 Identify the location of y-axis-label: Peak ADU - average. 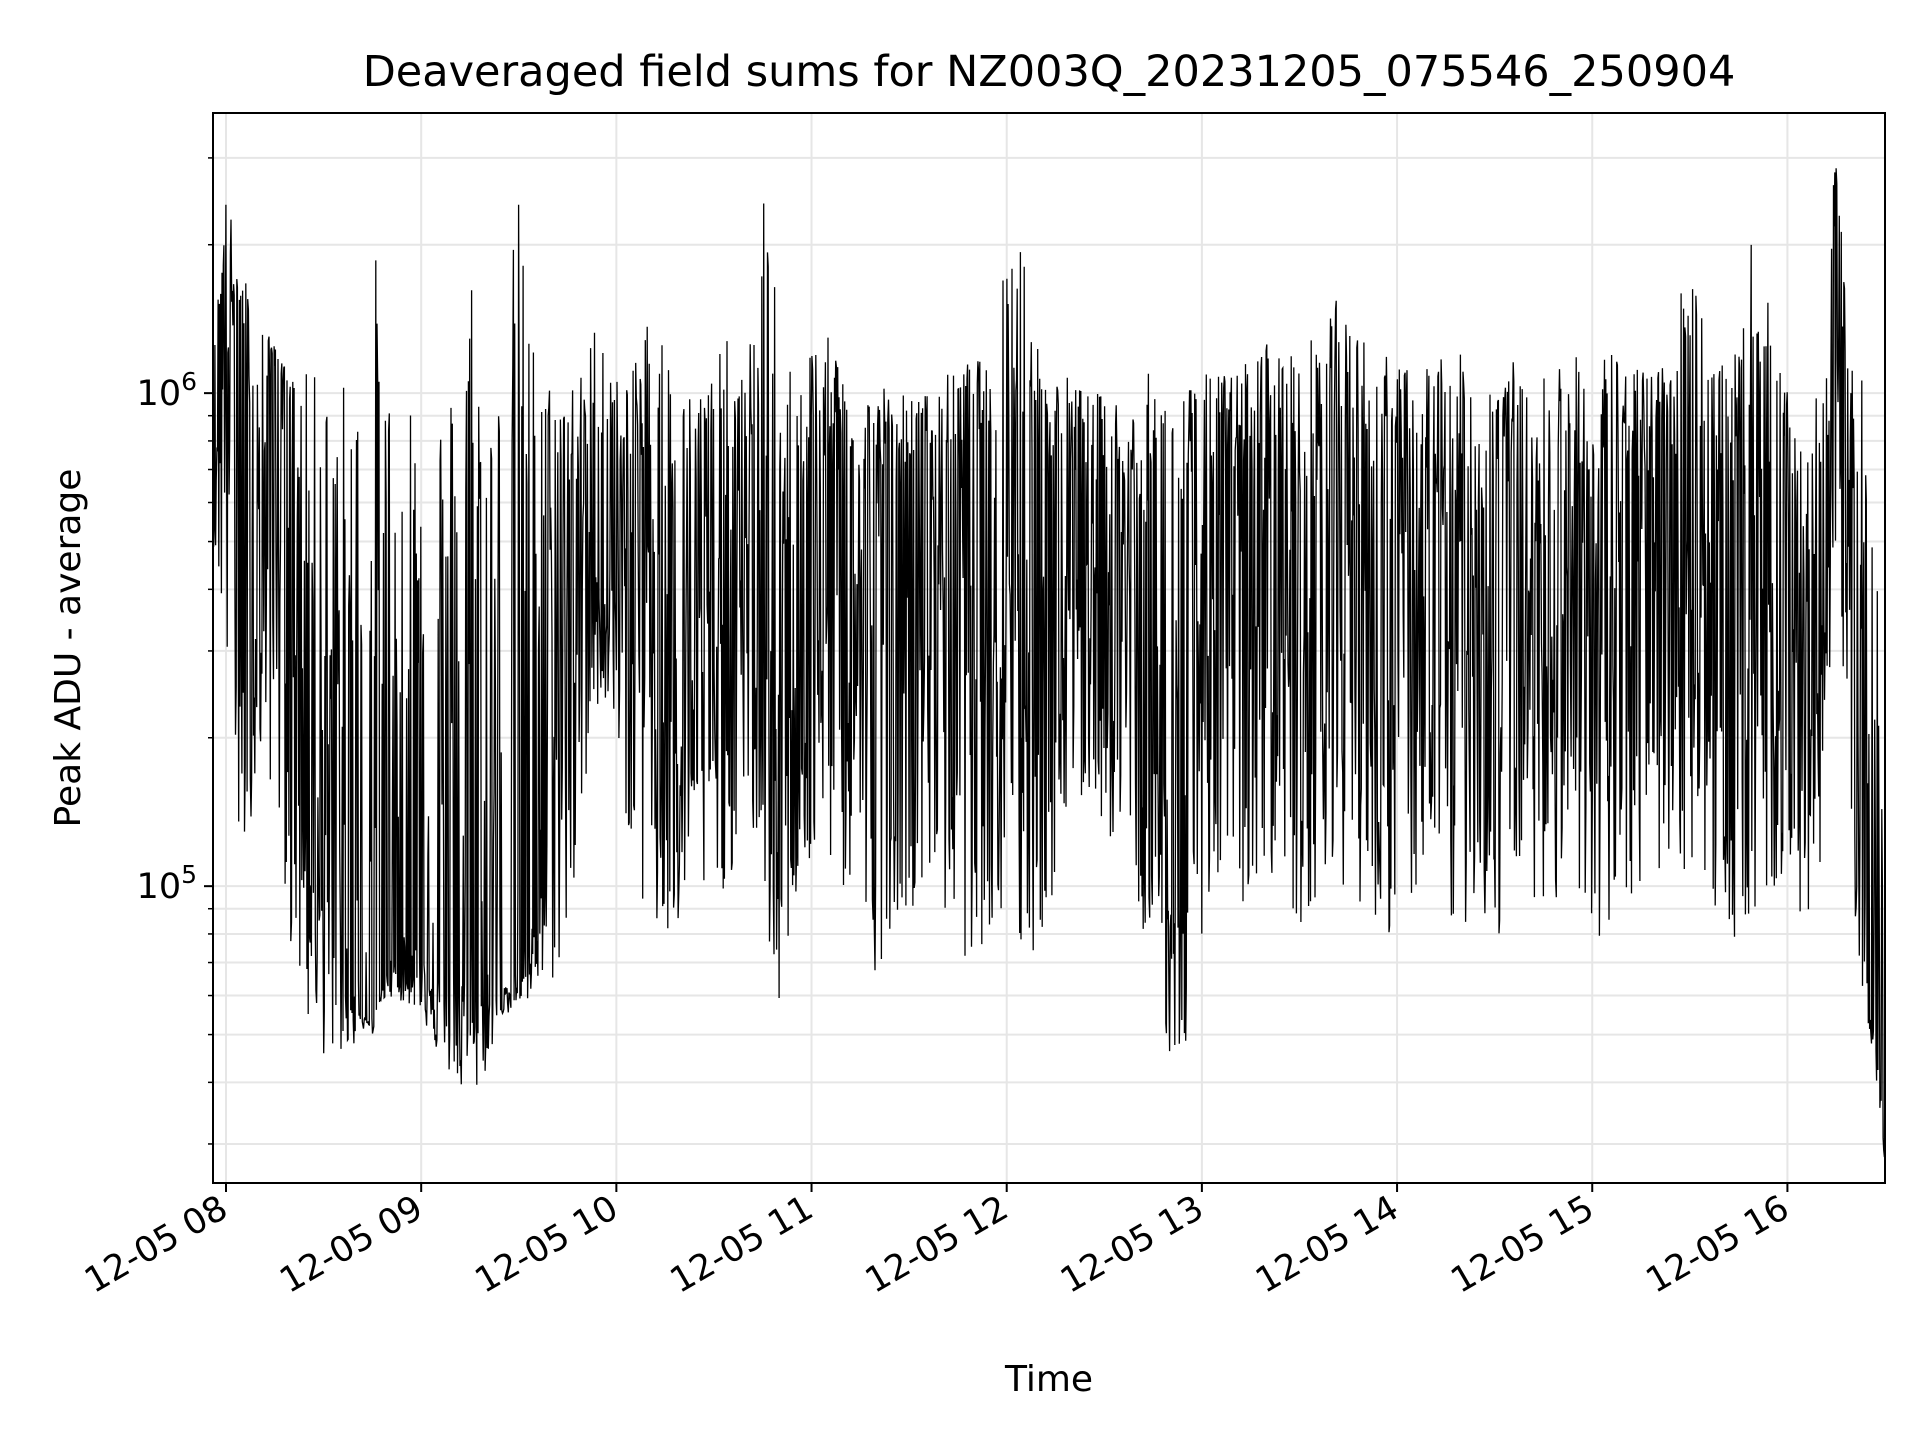
(68, 648).